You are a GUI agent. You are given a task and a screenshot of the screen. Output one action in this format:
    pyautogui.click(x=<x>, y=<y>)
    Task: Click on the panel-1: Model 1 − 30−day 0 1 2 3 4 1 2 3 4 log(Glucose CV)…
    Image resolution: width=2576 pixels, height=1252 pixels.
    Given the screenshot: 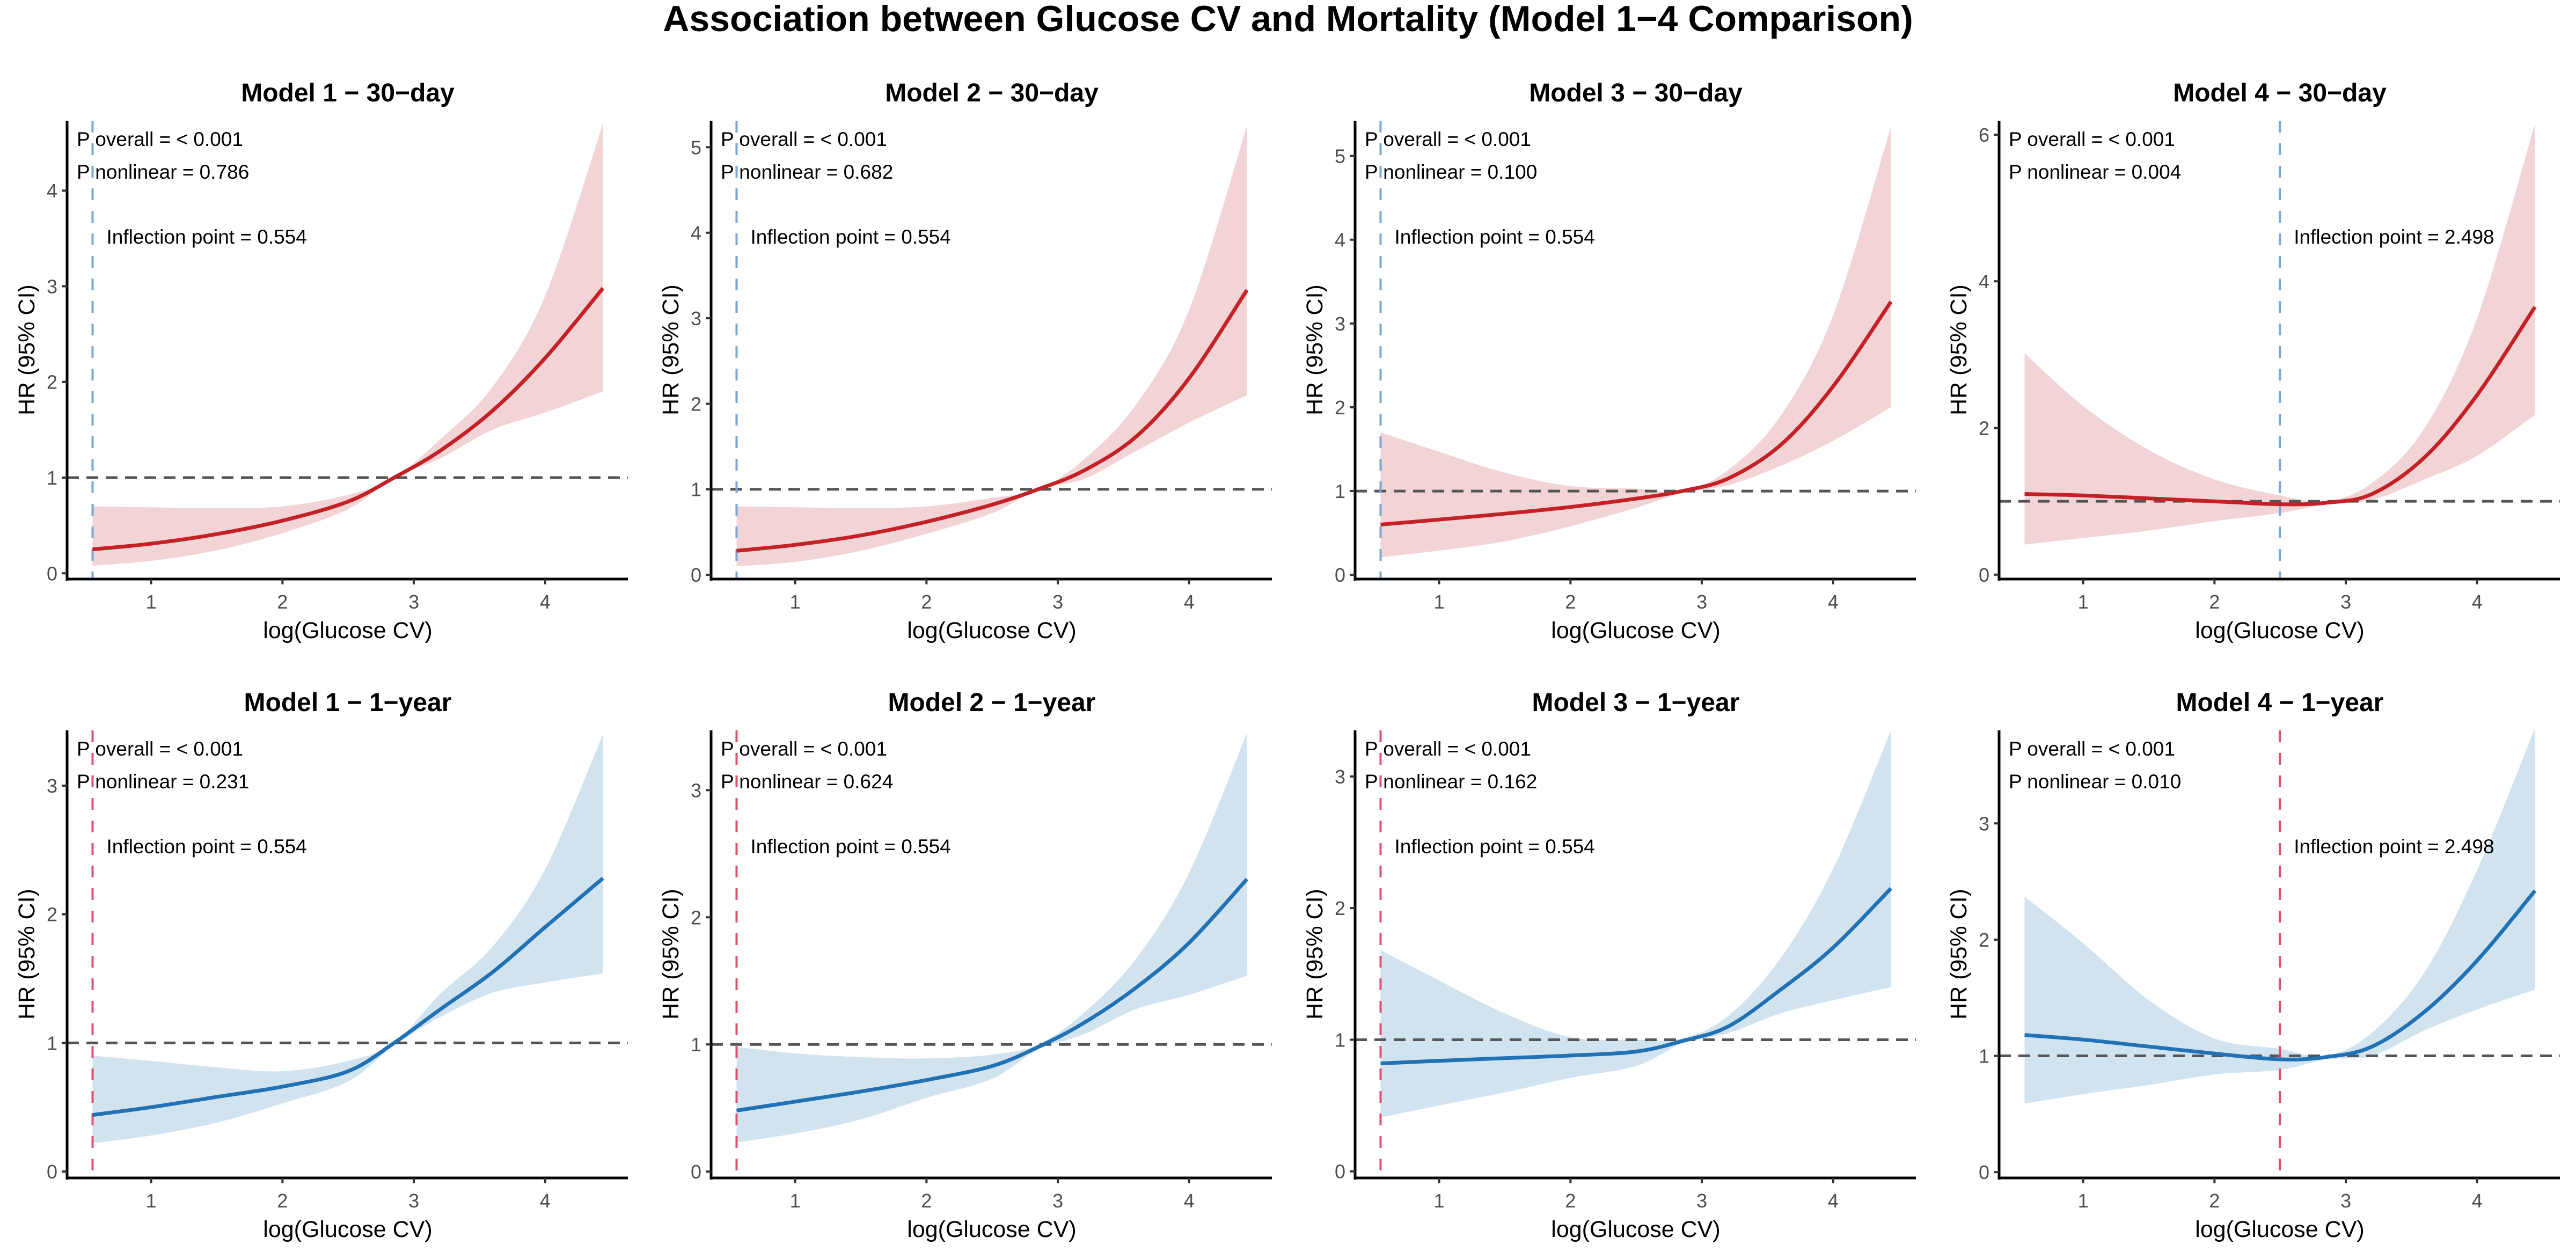 What is the action you would take?
    pyautogui.click(x=321, y=361)
    